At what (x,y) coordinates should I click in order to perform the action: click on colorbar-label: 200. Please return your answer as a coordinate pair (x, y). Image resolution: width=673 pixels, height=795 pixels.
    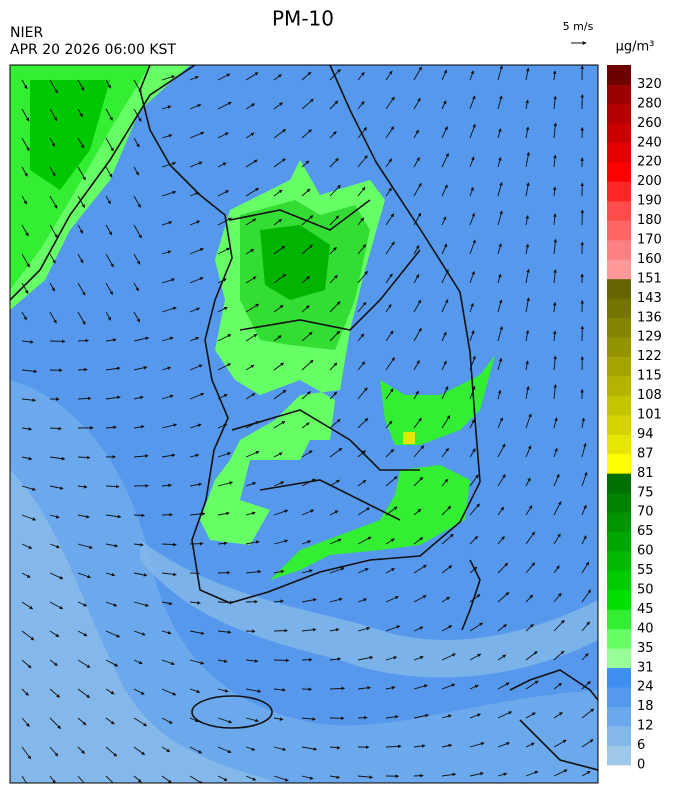
    Looking at the image, I should click on (649, 181).